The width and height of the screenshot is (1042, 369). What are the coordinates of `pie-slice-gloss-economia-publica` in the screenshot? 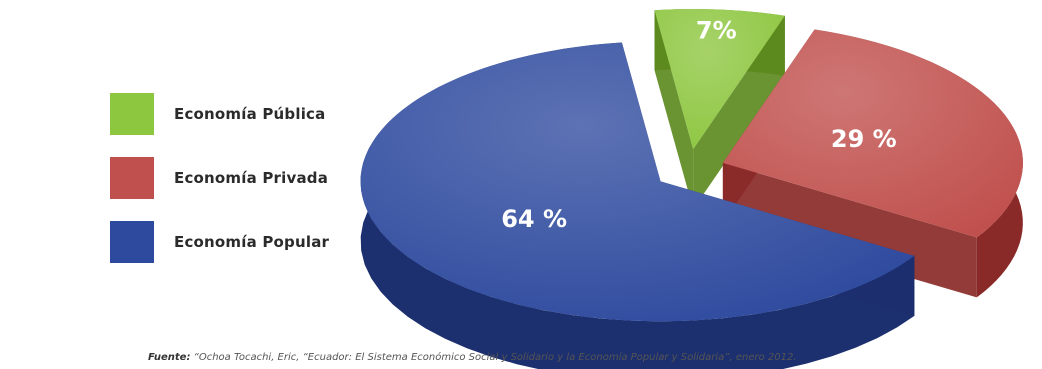 It's located at (719, 79).